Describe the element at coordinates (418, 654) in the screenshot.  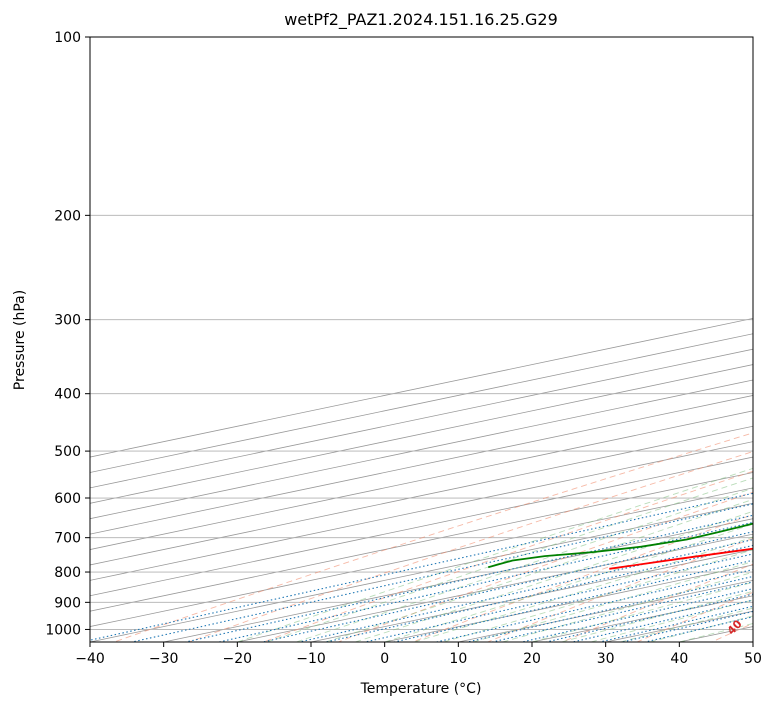
I see `x-axis: −40 −30 −20 −10 0 10 20 30 40 50` at that location.